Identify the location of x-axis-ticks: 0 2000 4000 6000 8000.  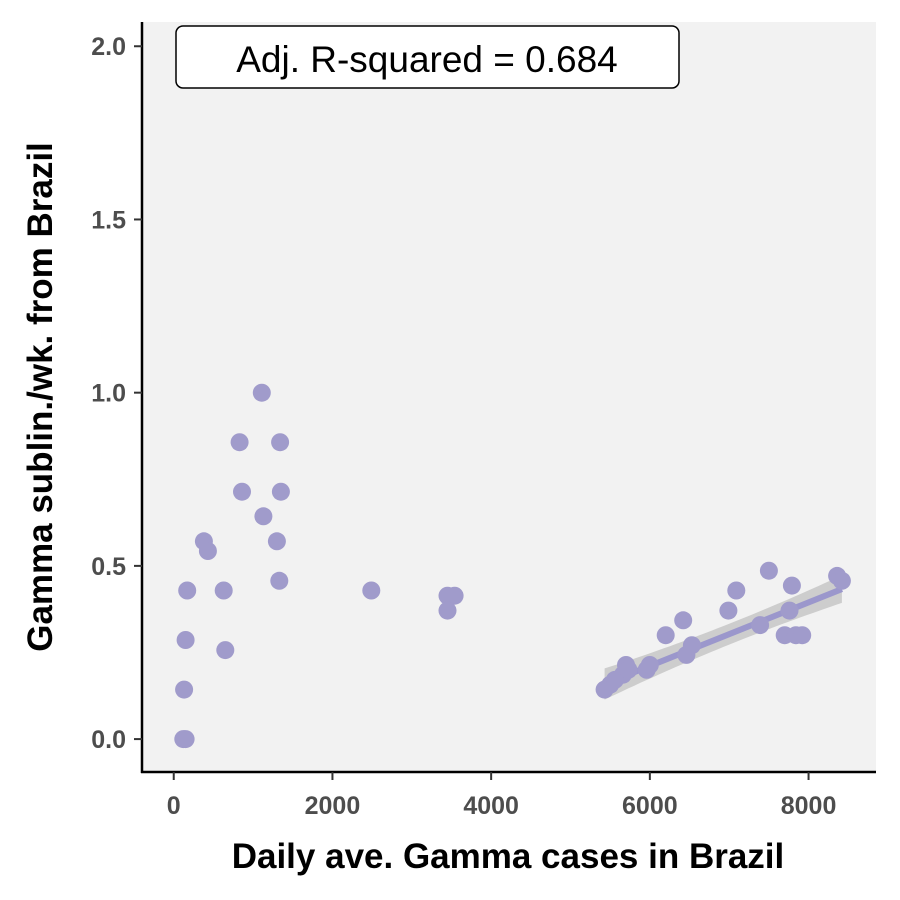
(502, 796).